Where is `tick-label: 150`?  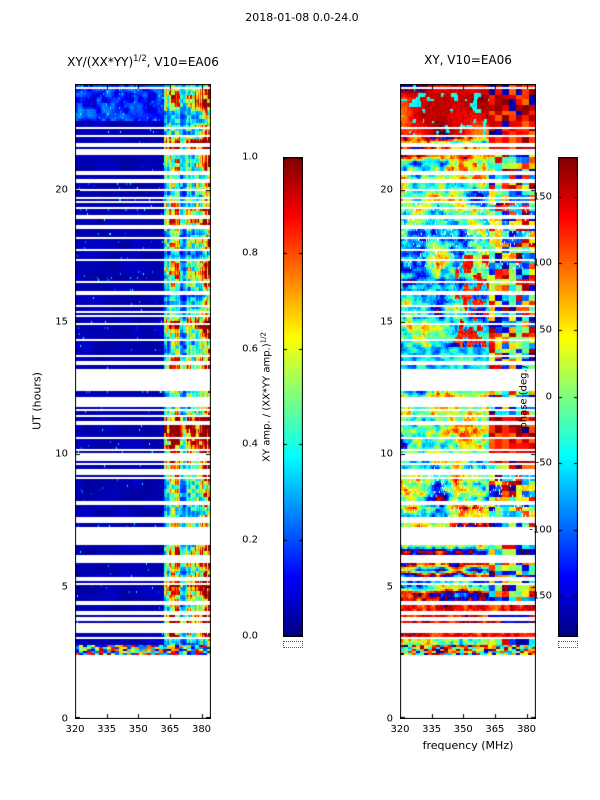
tick-label: 150 is located at coordinates (542, 197).